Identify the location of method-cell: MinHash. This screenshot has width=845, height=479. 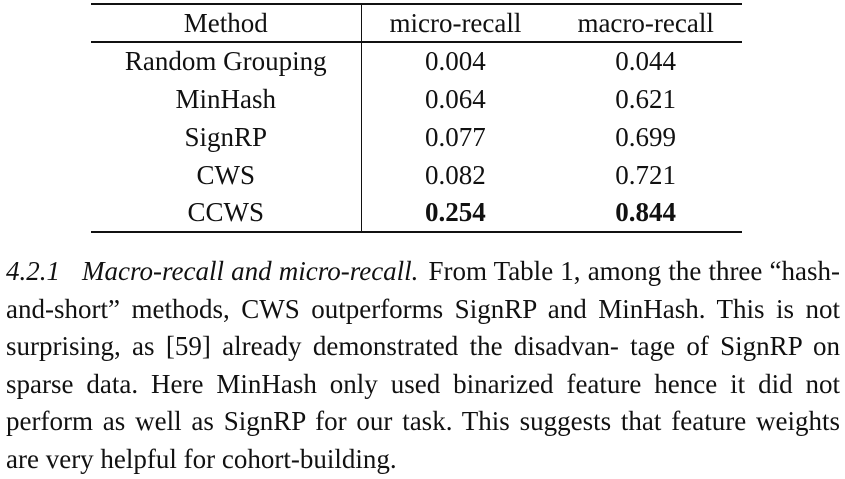
(226, 99).